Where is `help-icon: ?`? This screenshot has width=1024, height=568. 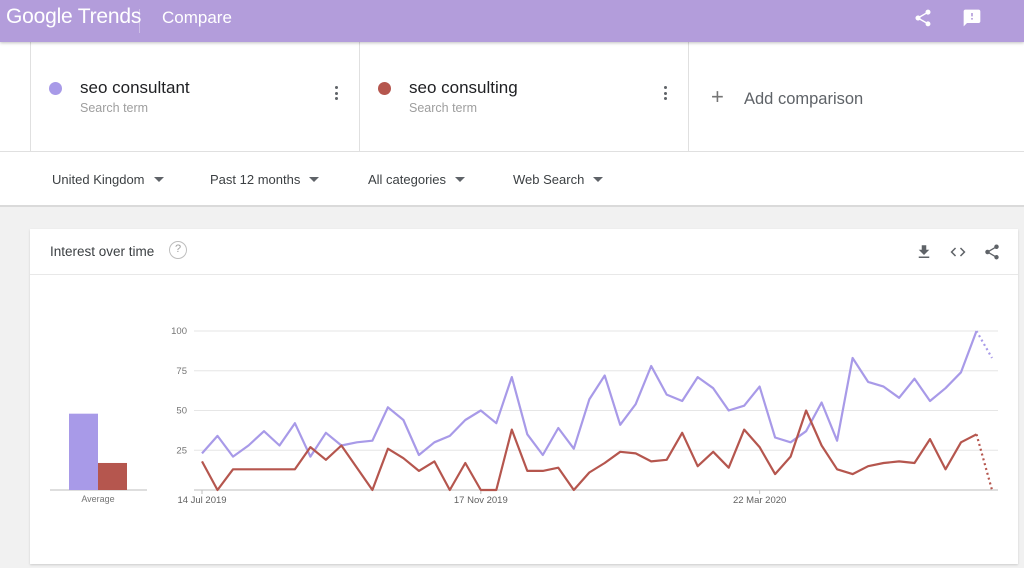 help-icon: ? is located at coordinates (178, 250).